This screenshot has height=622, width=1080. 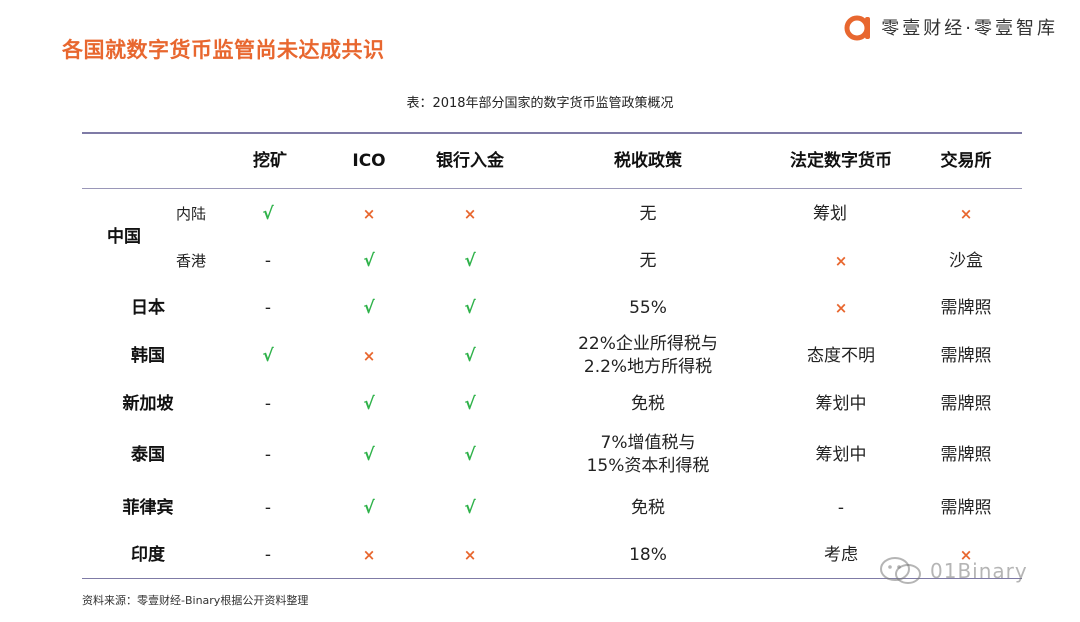 I want to click on tax-cell: 55%, so click(x=648, y=308).